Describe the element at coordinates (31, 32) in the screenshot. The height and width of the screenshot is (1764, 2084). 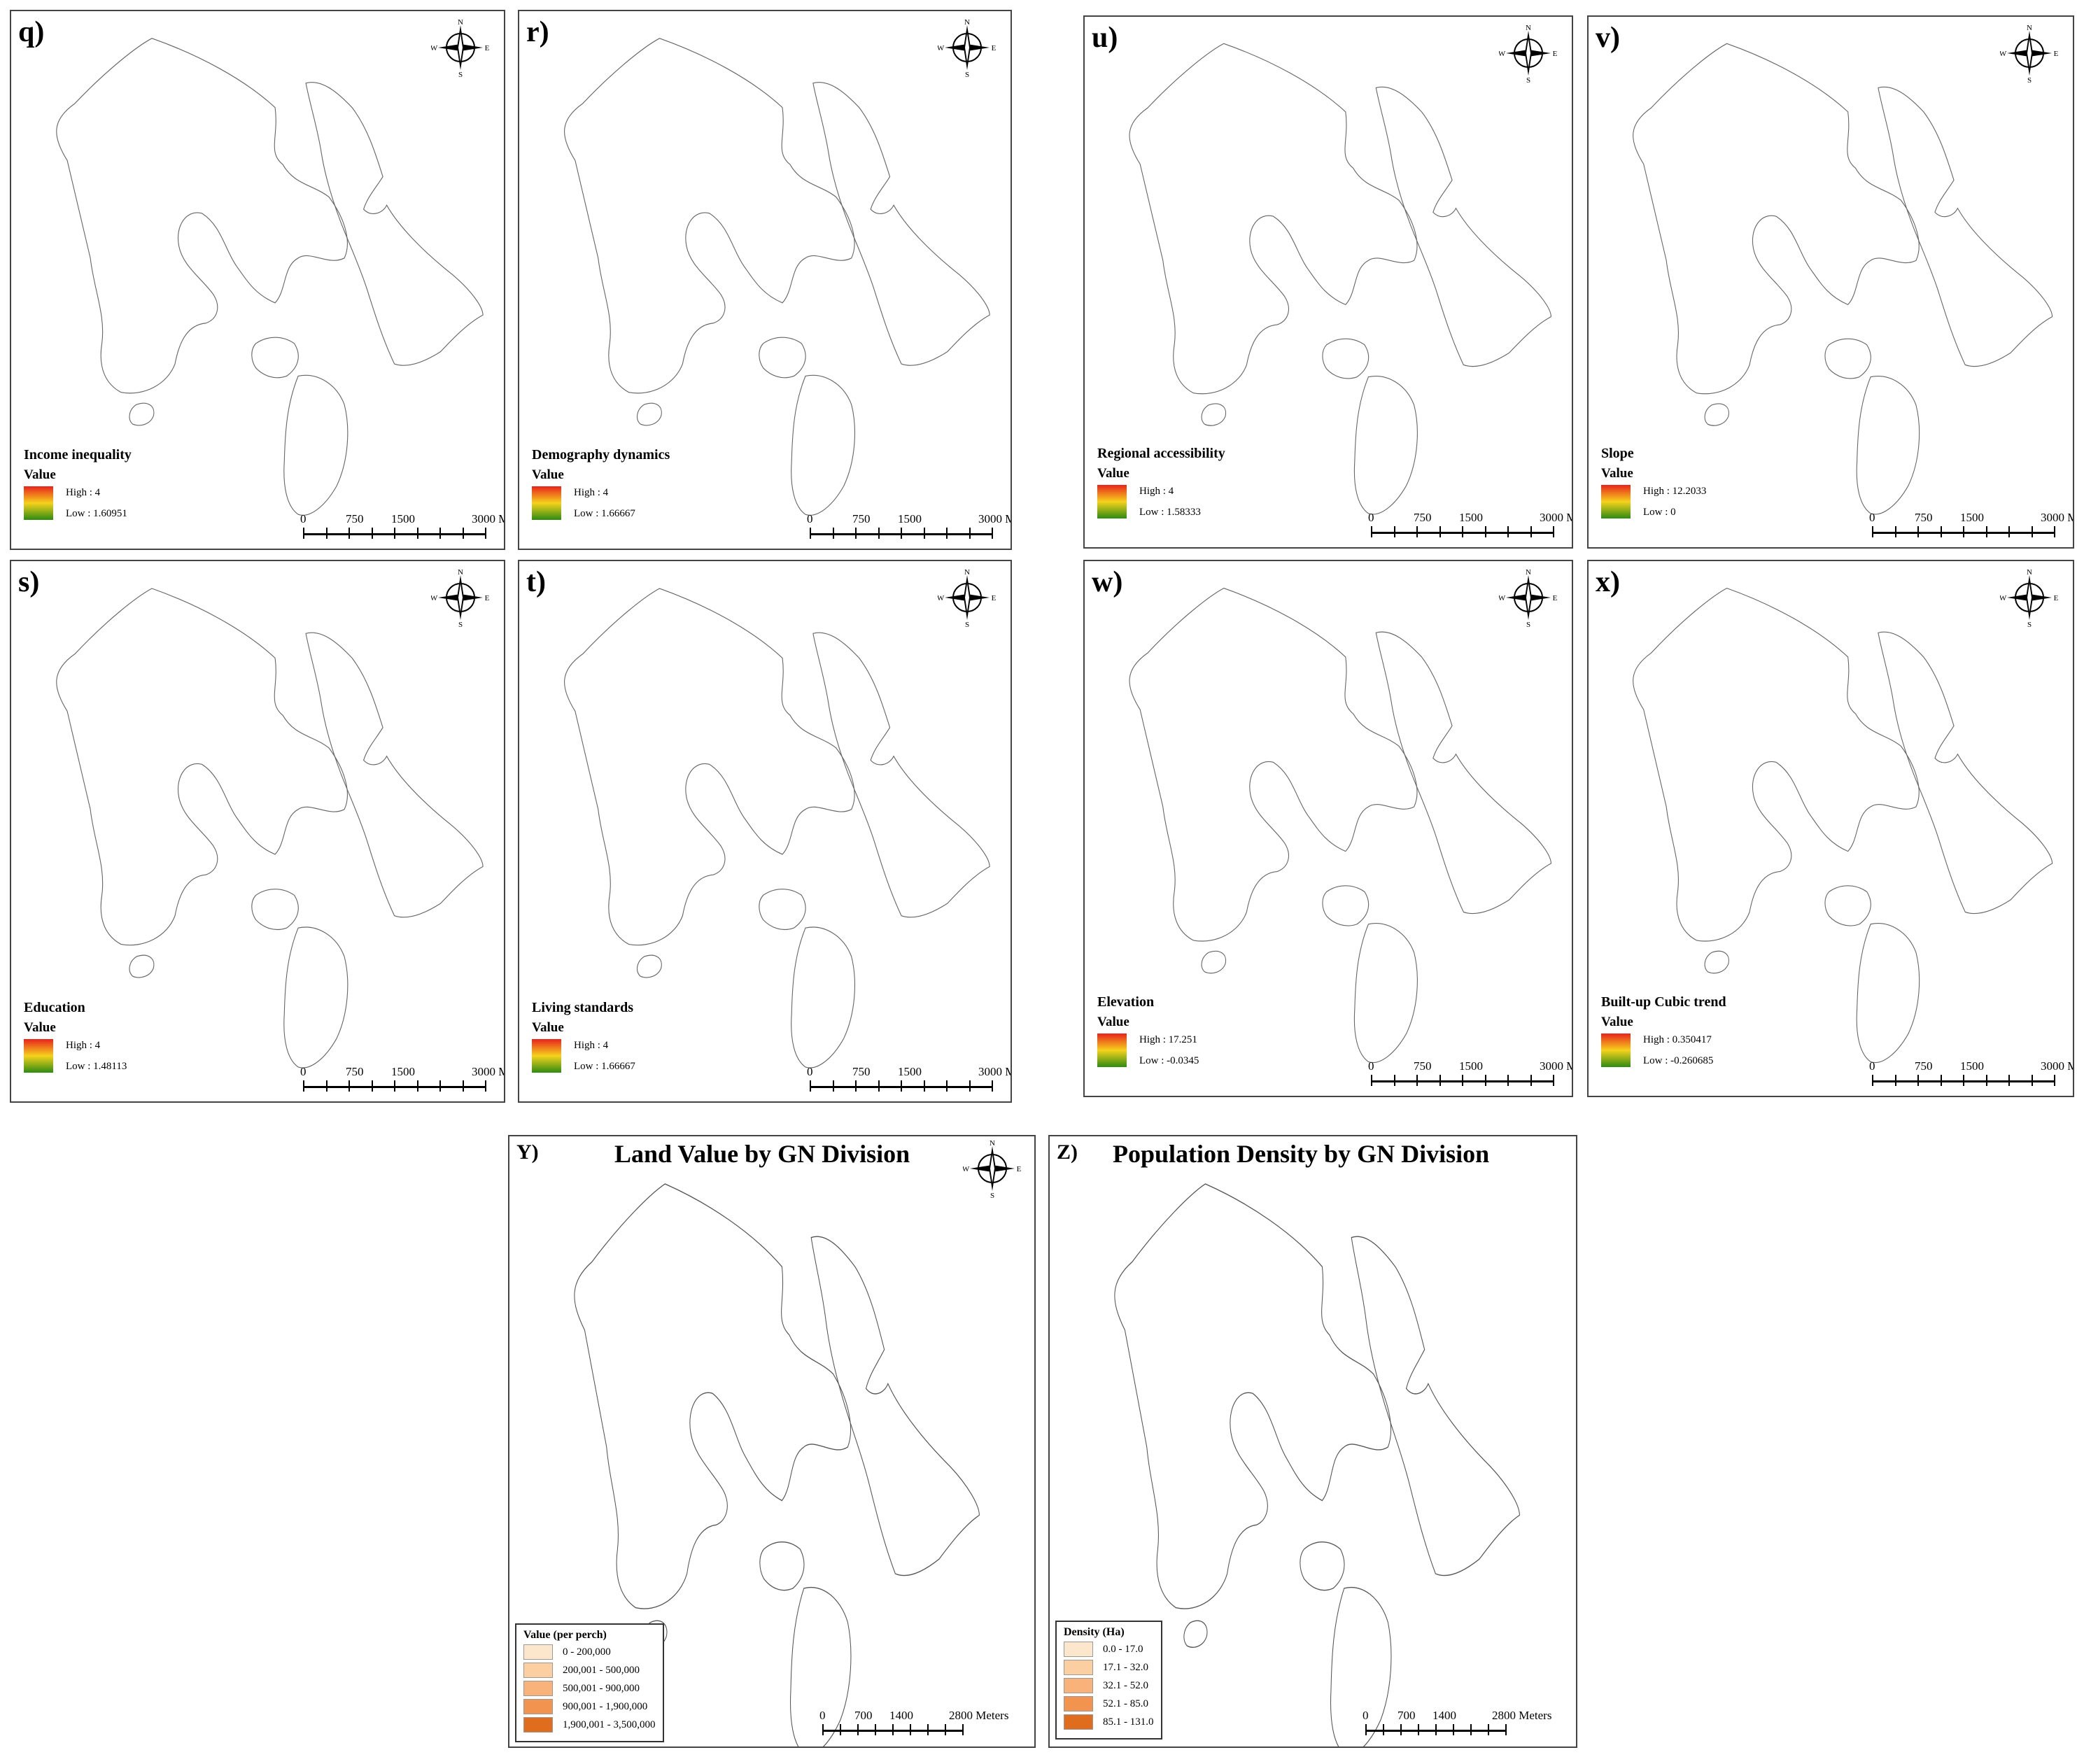
I see `panel-q-label: q)` at that location.